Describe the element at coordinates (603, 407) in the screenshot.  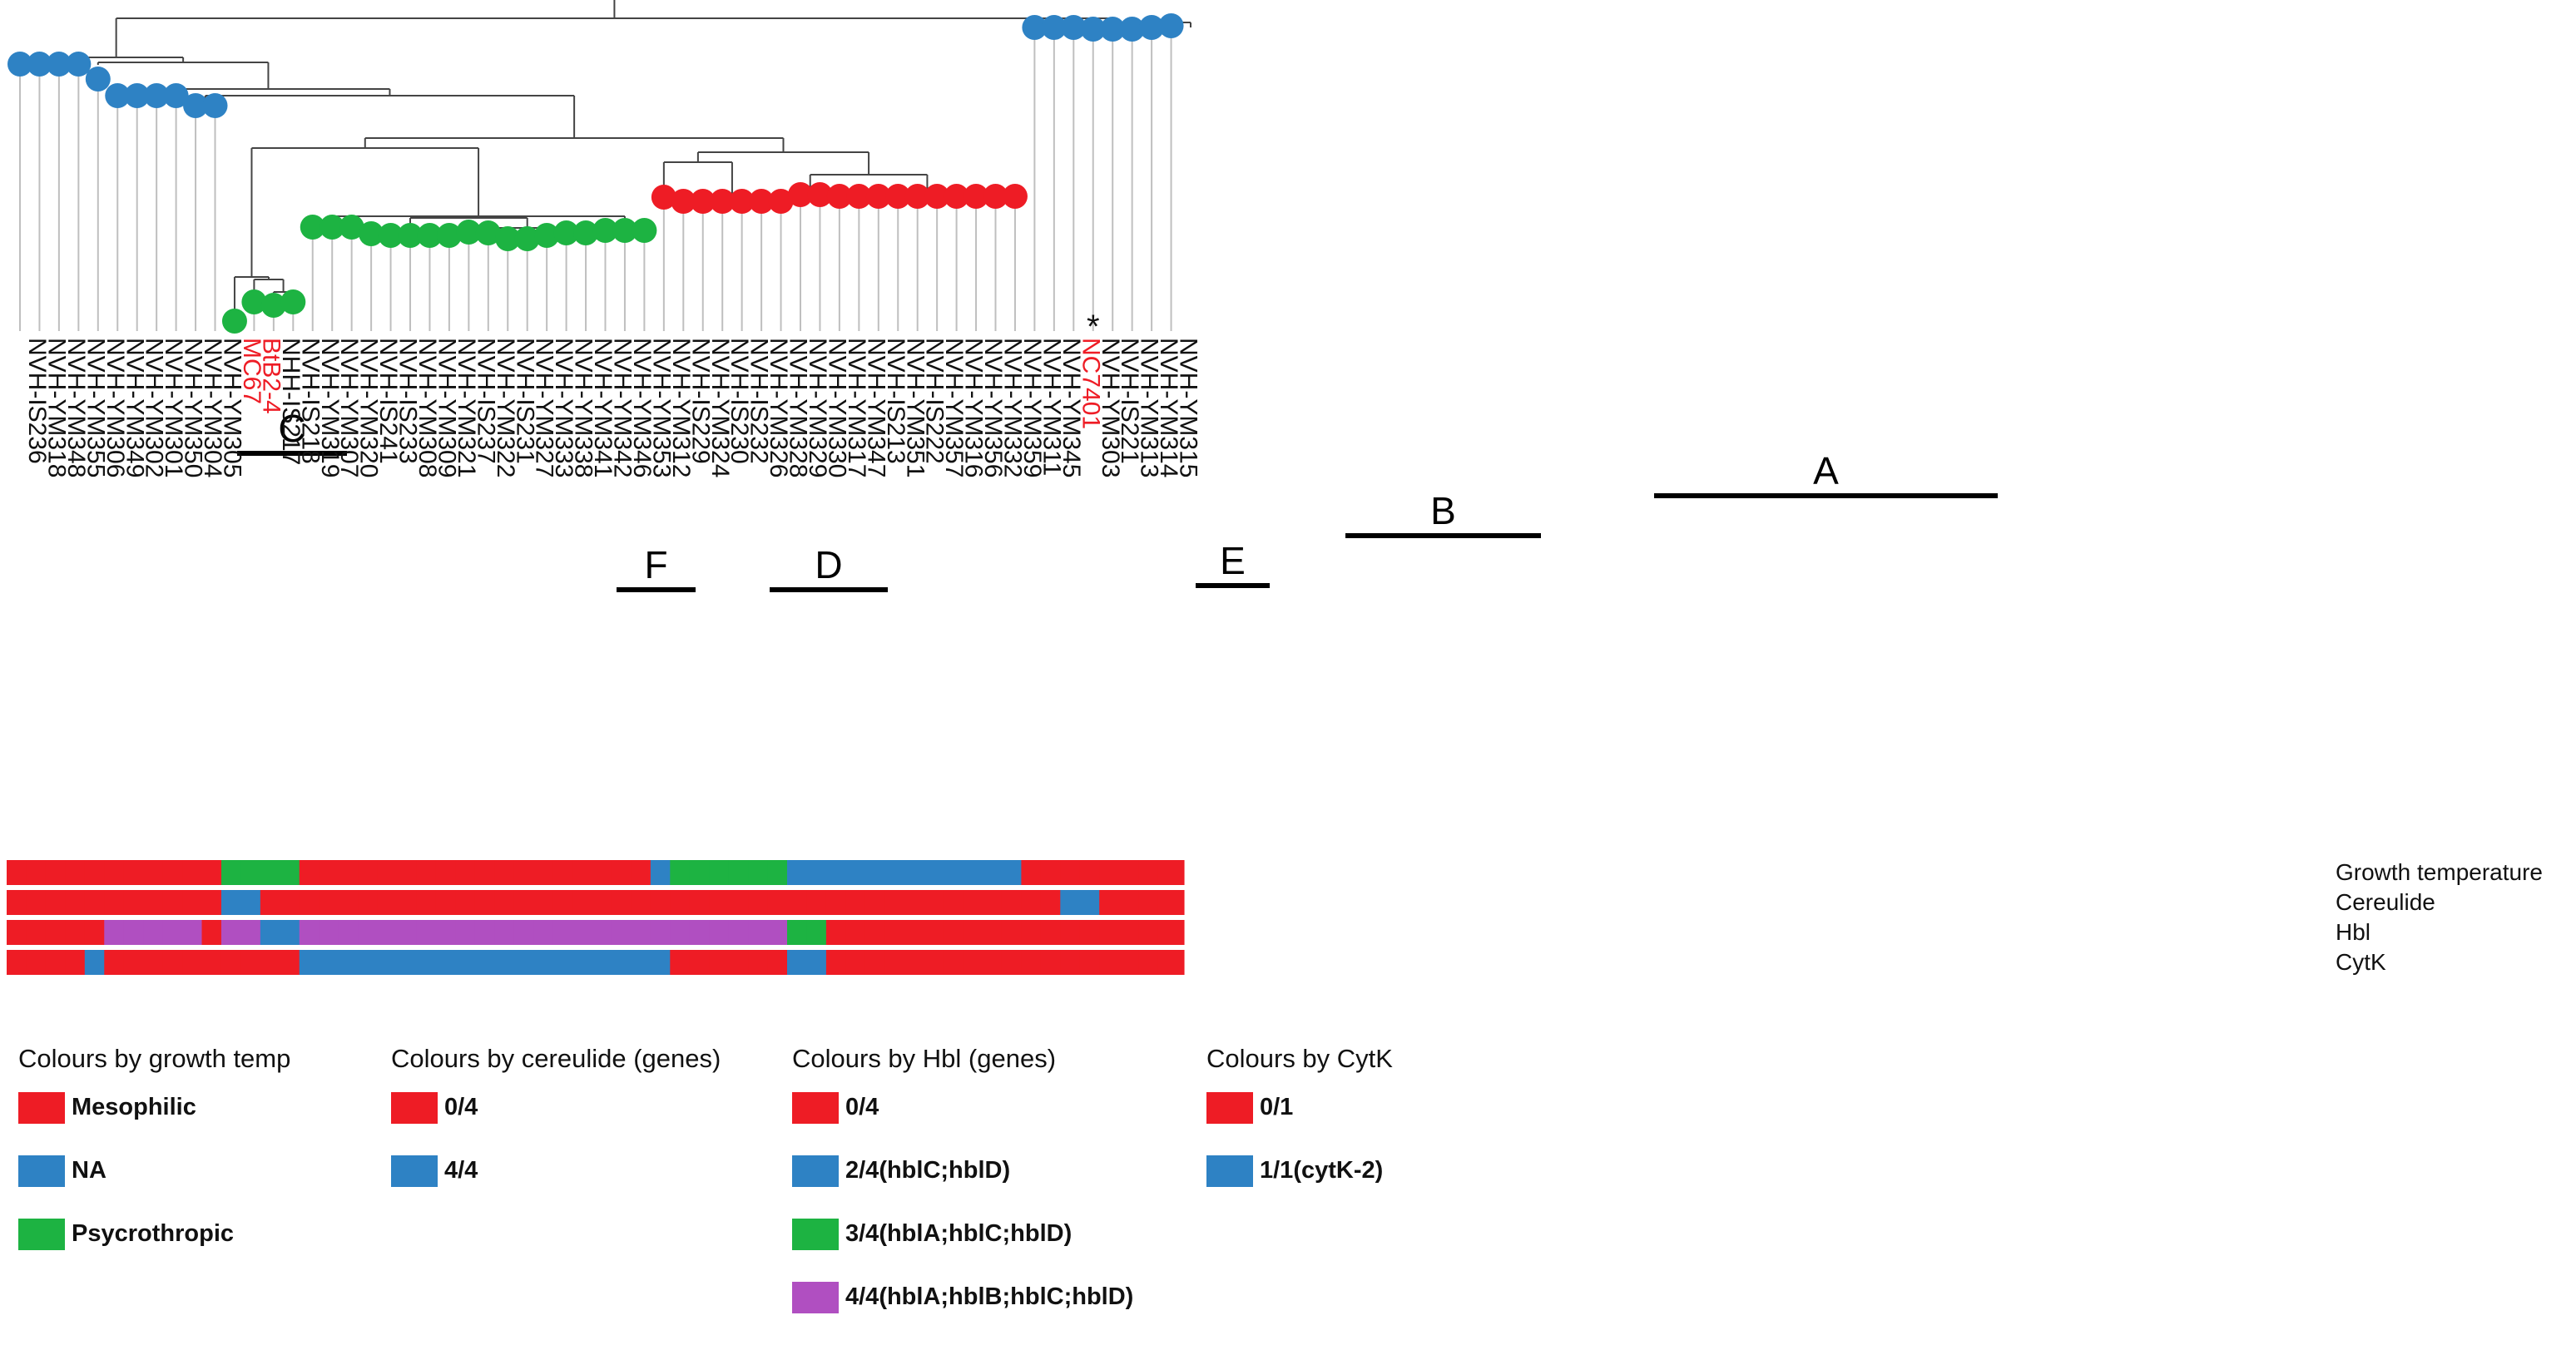
I see `taxon-label: NVH-YM341` at that location.